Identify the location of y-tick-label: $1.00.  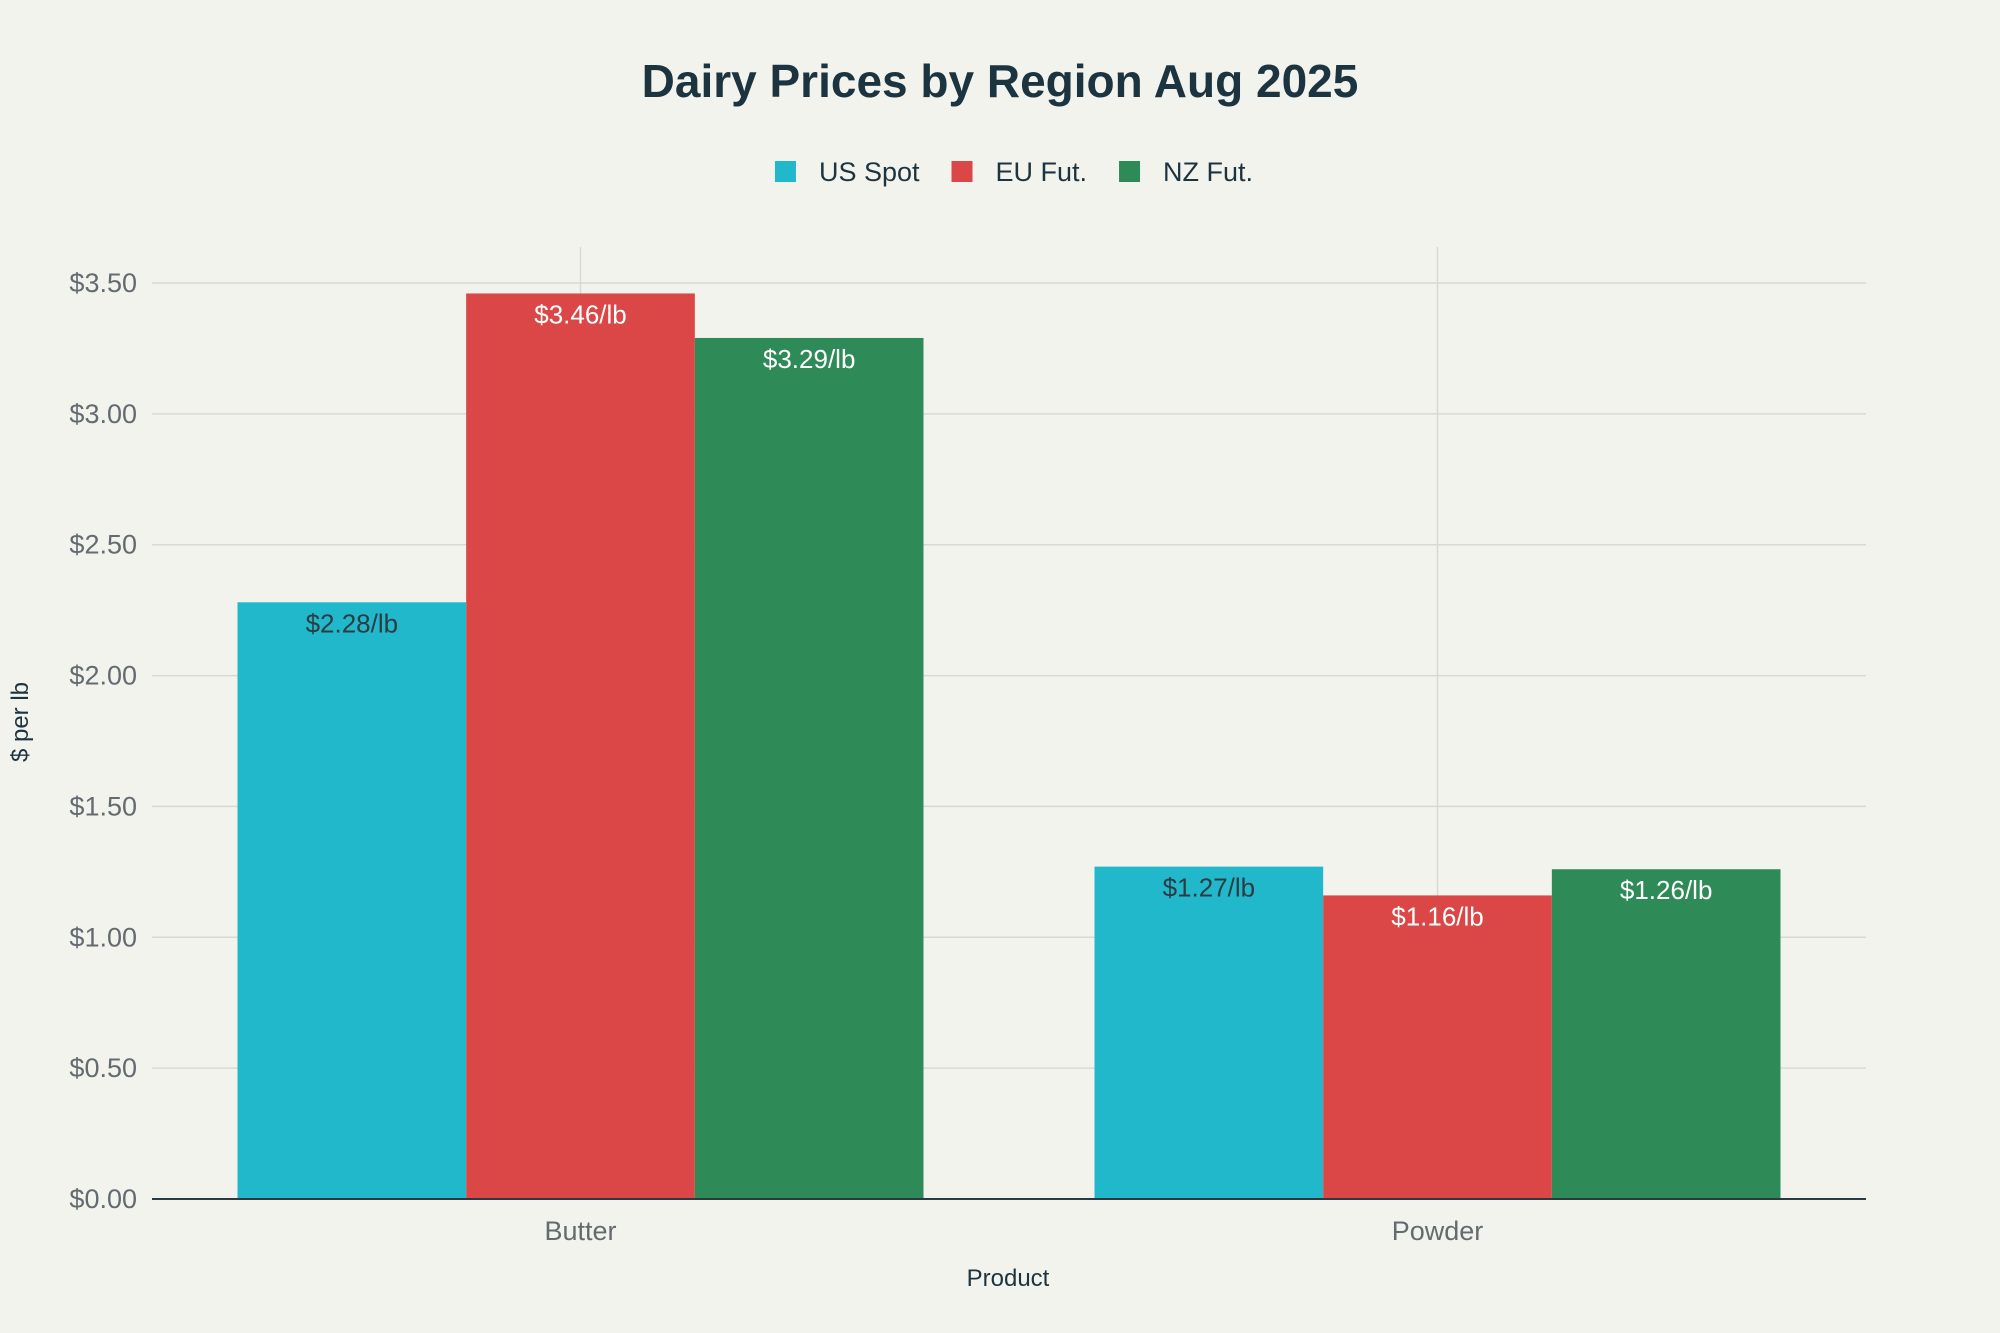
(103, 937).